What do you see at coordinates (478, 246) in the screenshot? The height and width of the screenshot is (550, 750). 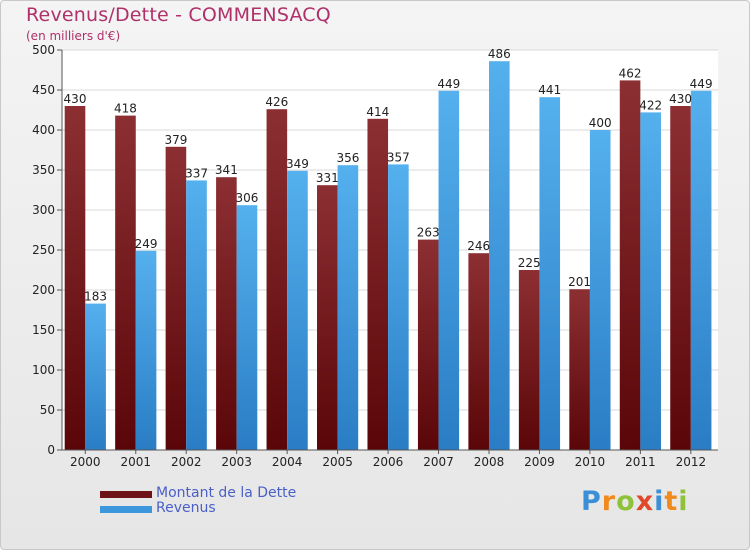 I see `data-label-debt: 246` at bounding box center [478, 246].